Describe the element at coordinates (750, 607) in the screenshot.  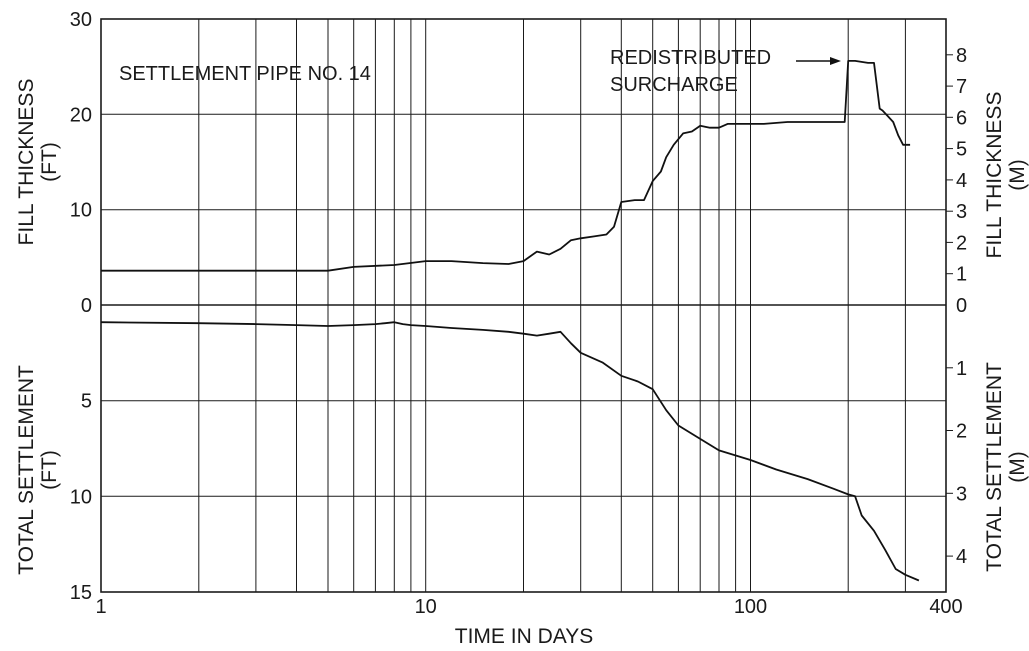
I see `x-tick-label: 100` at that location.